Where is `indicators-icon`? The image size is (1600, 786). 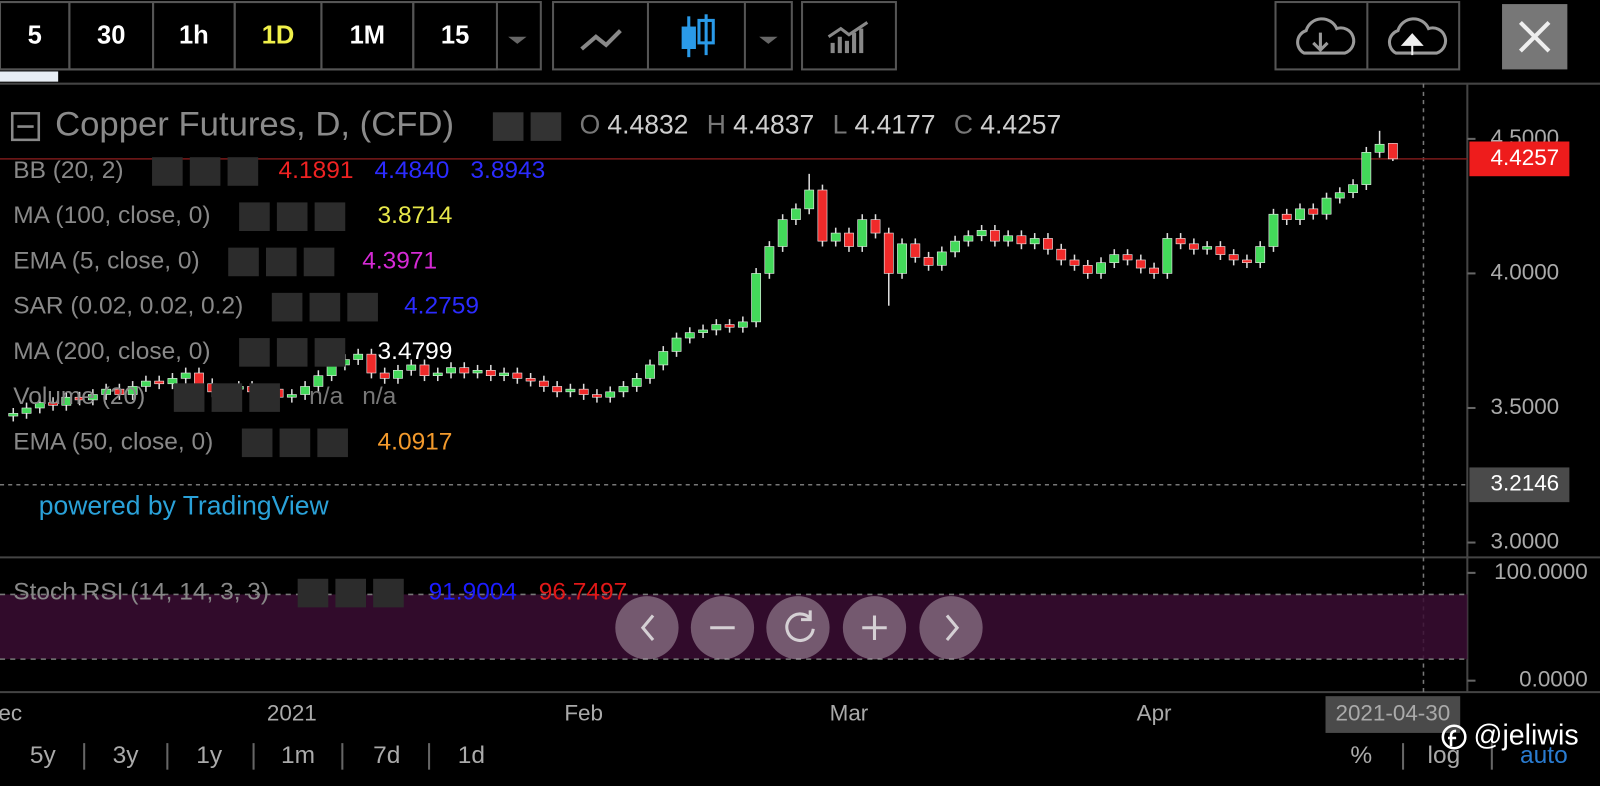 indicators-icon is located at coordinates (848, 37).